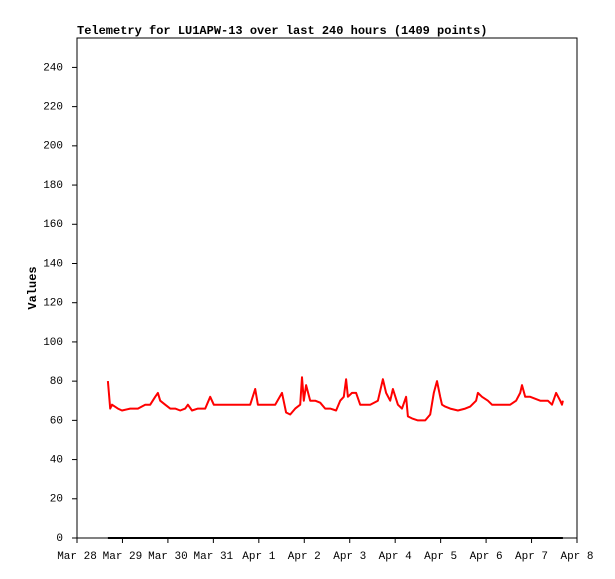 This screenshot has width=615, height=579. Describe the element at coordinates (56, 460) in the screenshot. I see `y-tick-label: 40` at that location.